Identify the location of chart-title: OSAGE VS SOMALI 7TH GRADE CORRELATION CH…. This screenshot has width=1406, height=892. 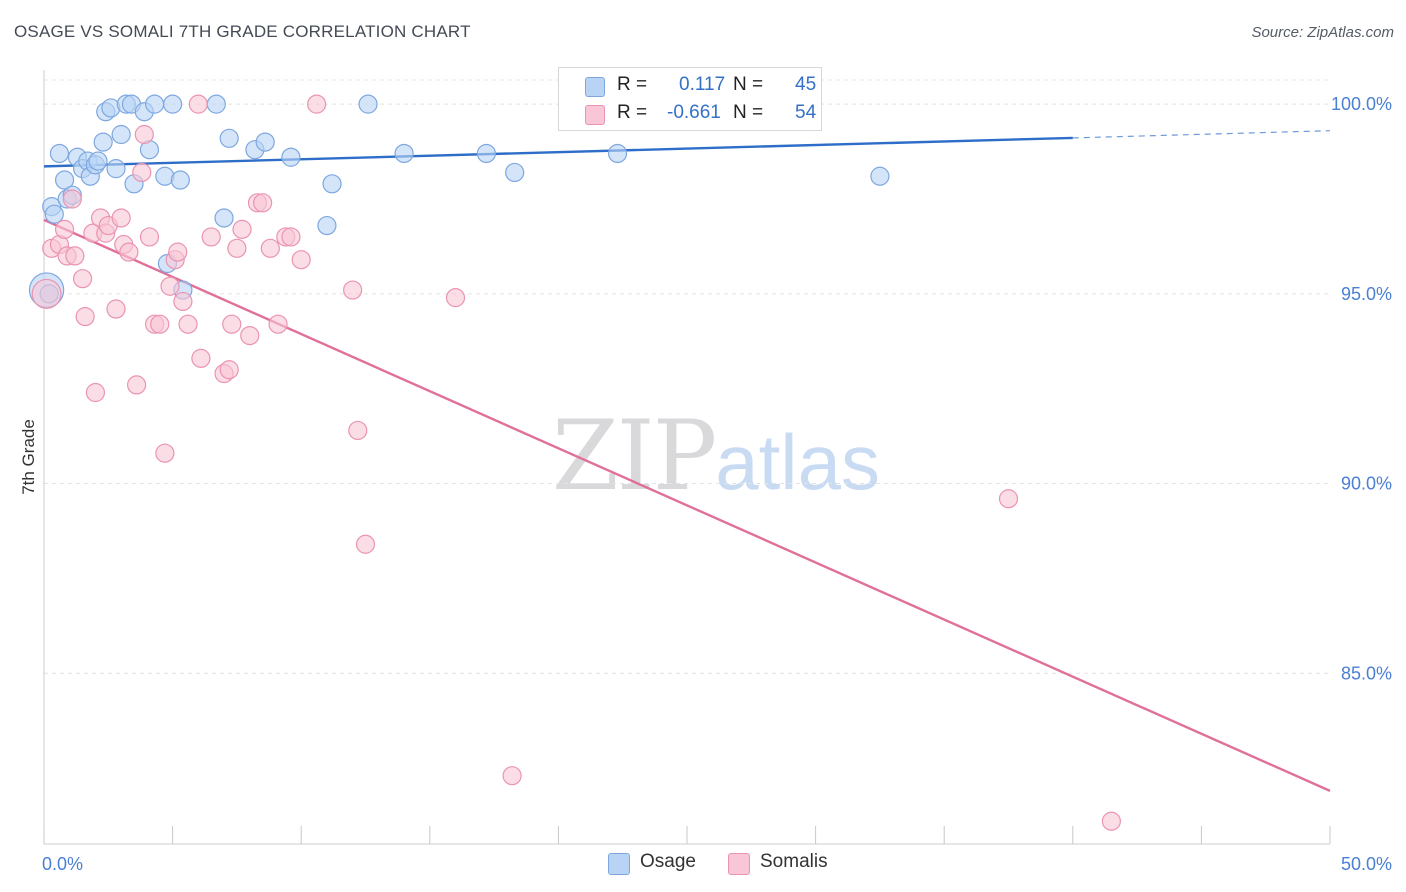
(242, 31).